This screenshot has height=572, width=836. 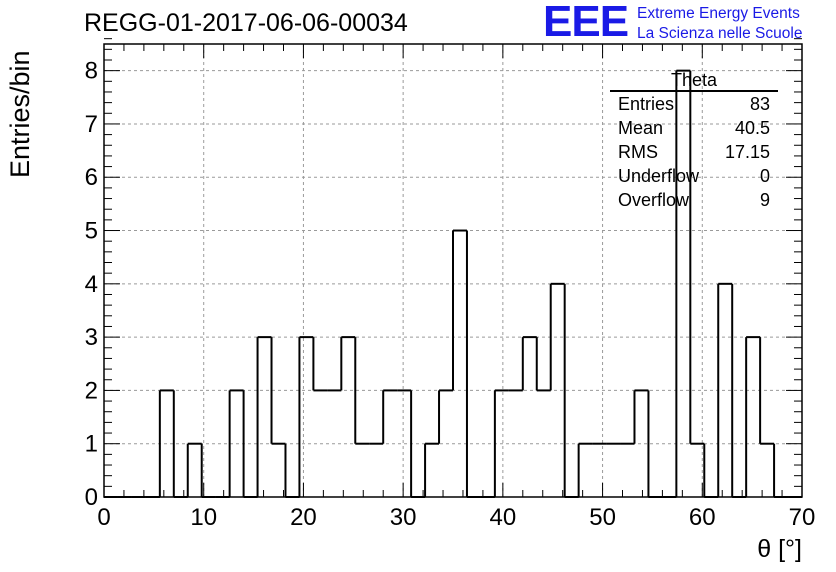 I want to click on x-axis-label: θ [°], so click(x=779, y=549).